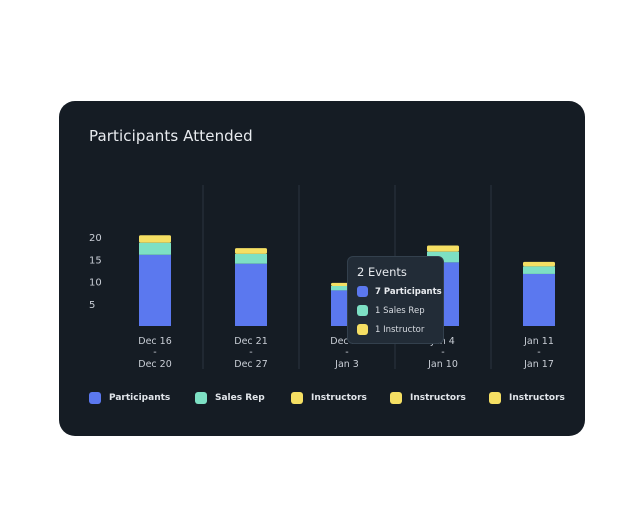  Describe the element at coordinates (251, 364) in the screenshot. I see `x-tick-label: Dec 27` at that location.